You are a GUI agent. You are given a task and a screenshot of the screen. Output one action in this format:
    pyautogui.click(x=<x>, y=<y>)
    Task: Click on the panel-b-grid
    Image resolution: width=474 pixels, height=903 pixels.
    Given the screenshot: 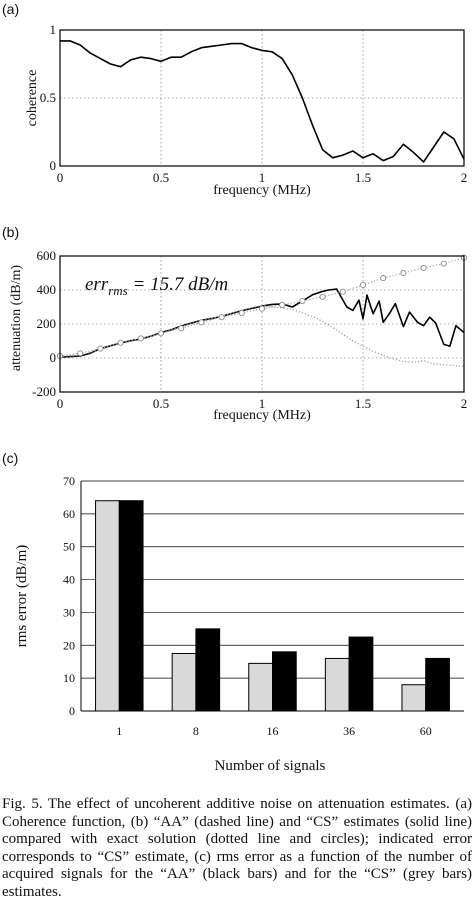 What is the action you would take?
    pyautogui.click(x=262, y=324)
    